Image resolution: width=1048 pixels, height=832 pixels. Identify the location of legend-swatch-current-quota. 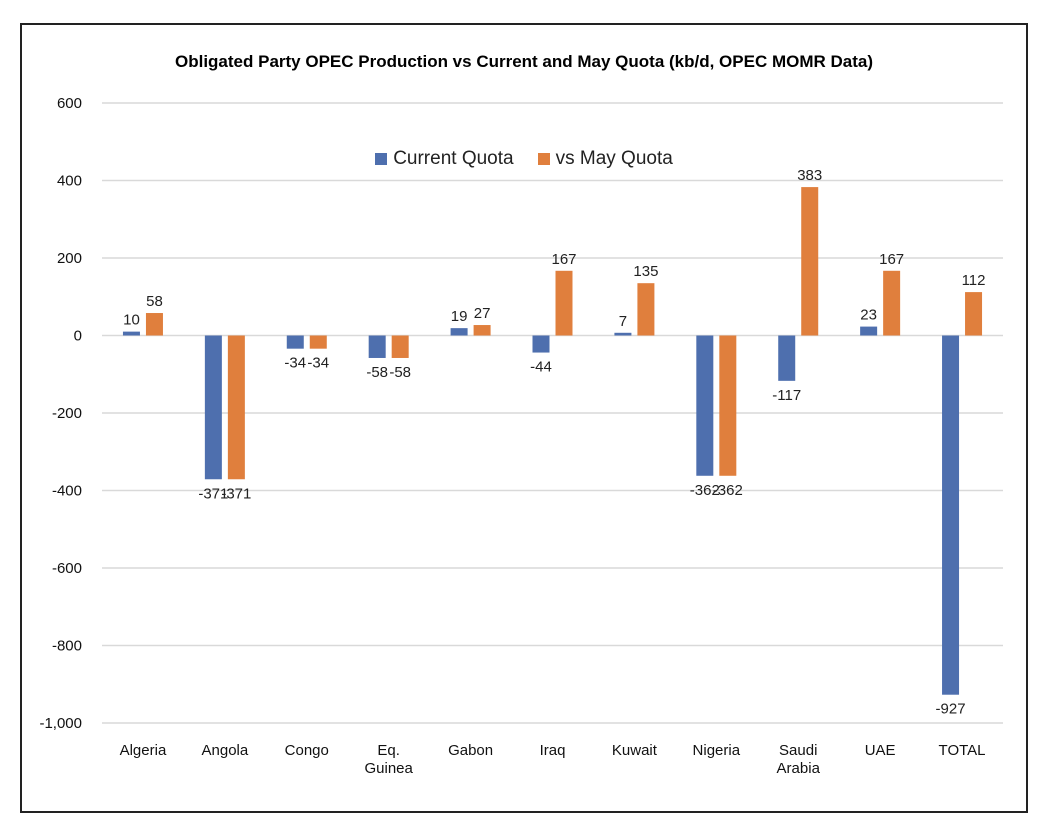
(381, 159).